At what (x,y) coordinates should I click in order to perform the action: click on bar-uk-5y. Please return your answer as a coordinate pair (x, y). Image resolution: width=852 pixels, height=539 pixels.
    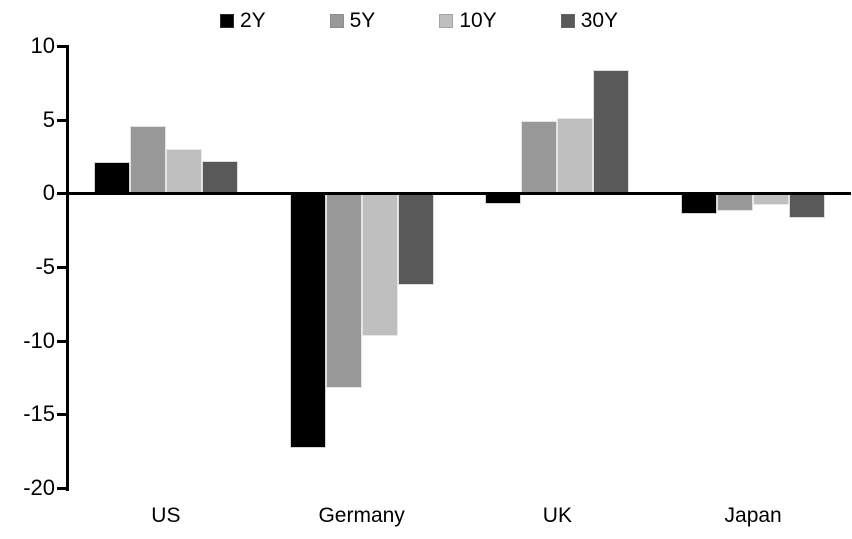
    Looking at the image, I should click on (539, 157).